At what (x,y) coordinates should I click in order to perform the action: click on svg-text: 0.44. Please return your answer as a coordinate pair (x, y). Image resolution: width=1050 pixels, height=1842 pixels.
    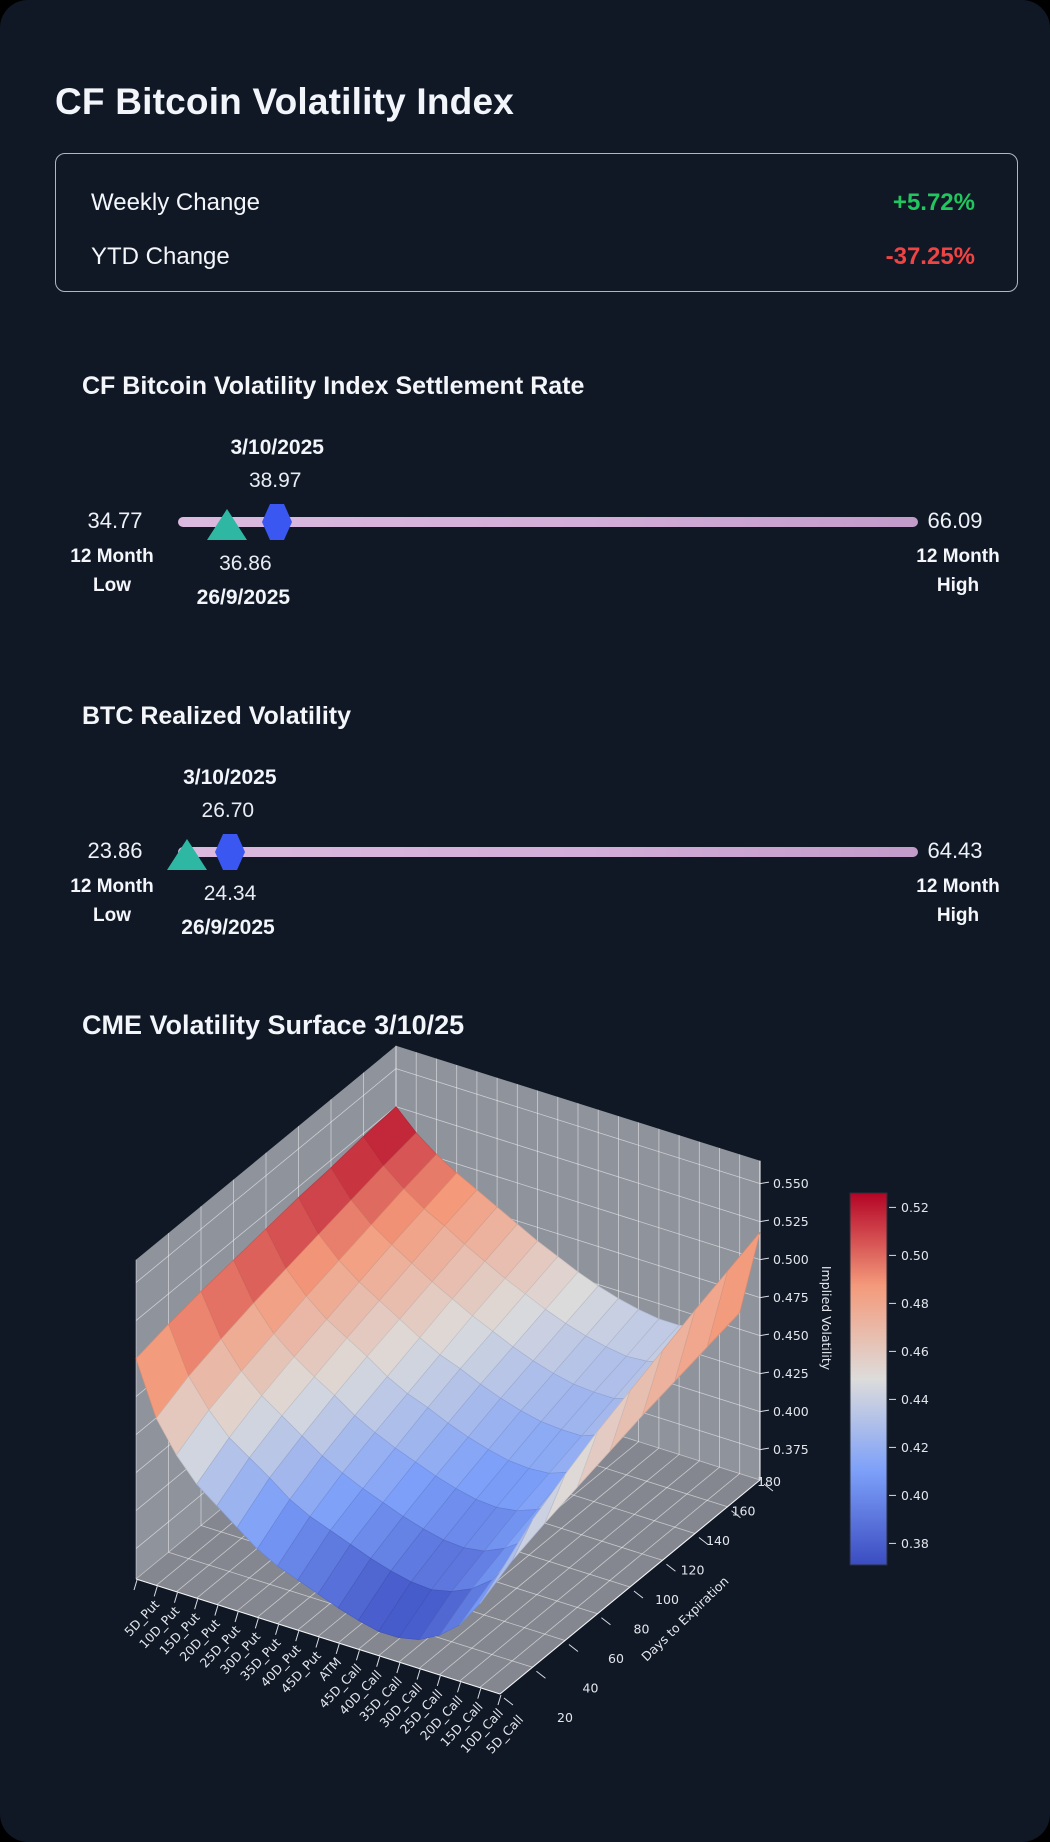
    Looking at the image, I should click on (915, 1399).